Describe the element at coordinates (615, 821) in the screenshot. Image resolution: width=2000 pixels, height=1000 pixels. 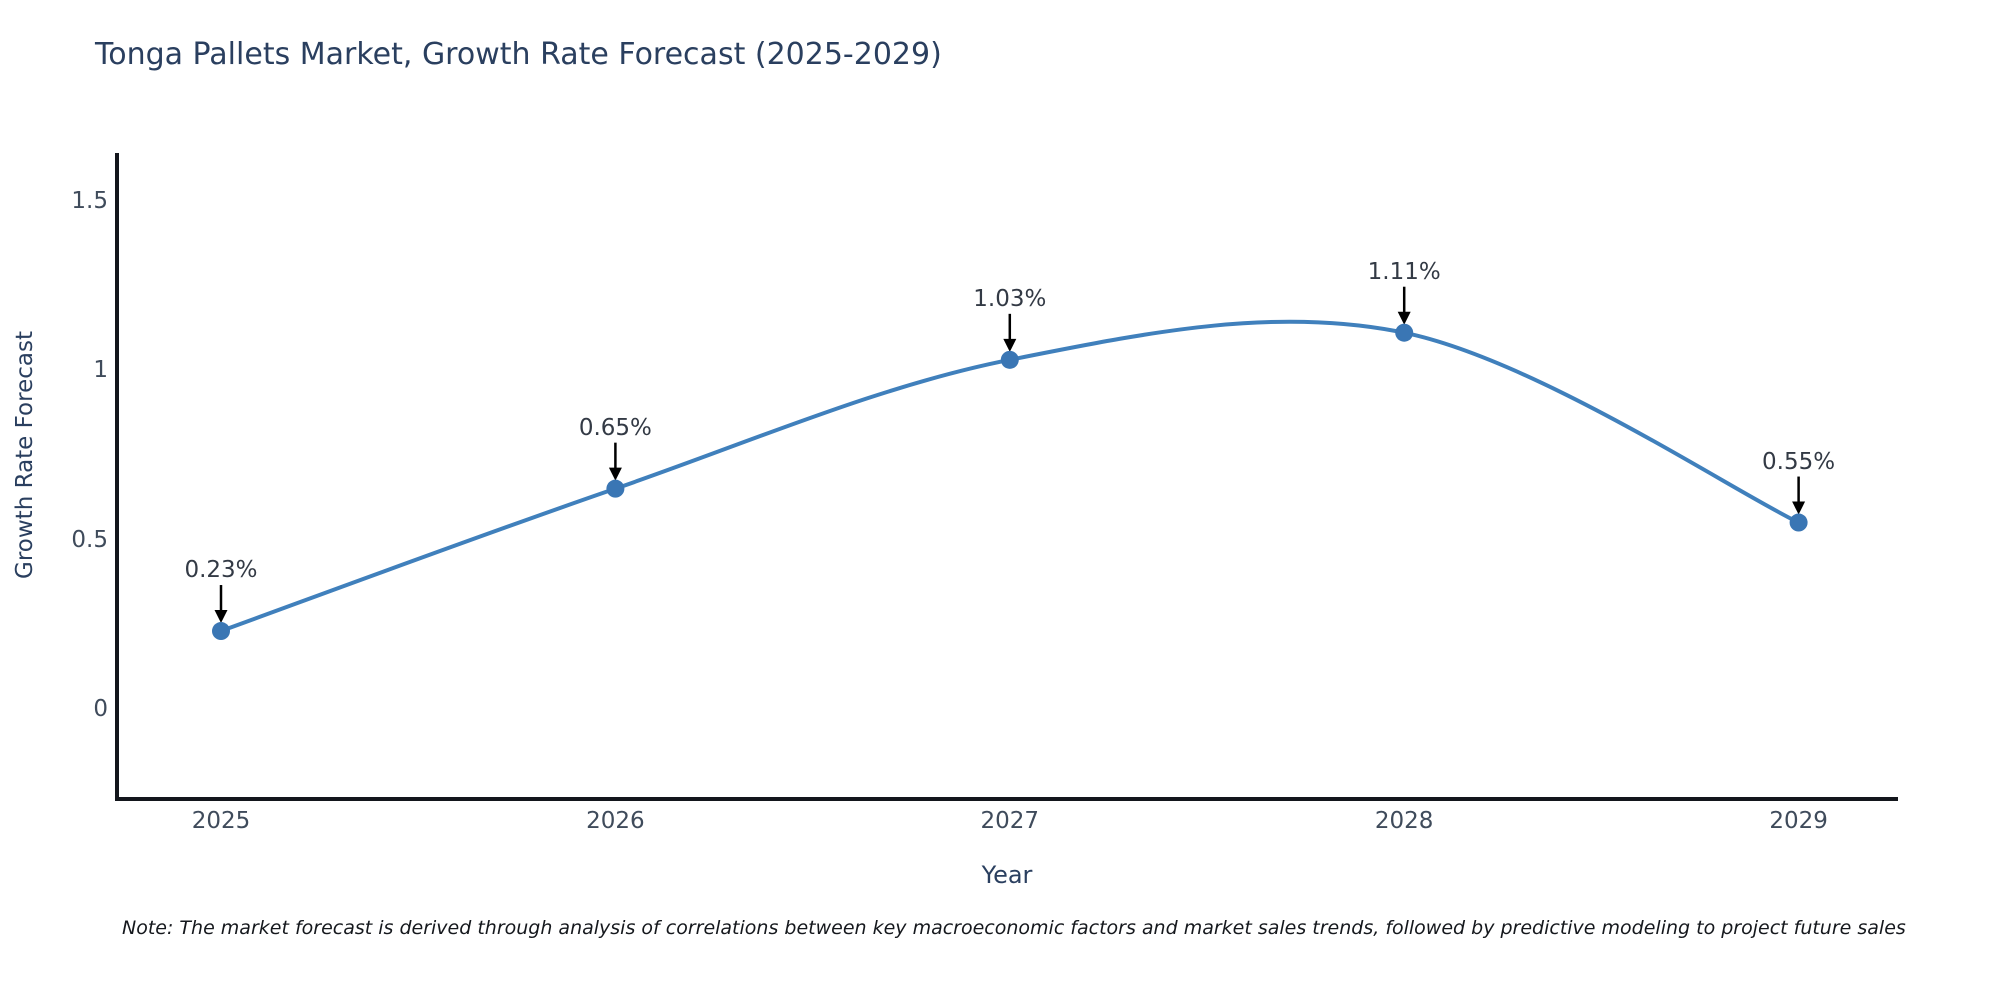
I see `x-tick-label: 2026` at that location.